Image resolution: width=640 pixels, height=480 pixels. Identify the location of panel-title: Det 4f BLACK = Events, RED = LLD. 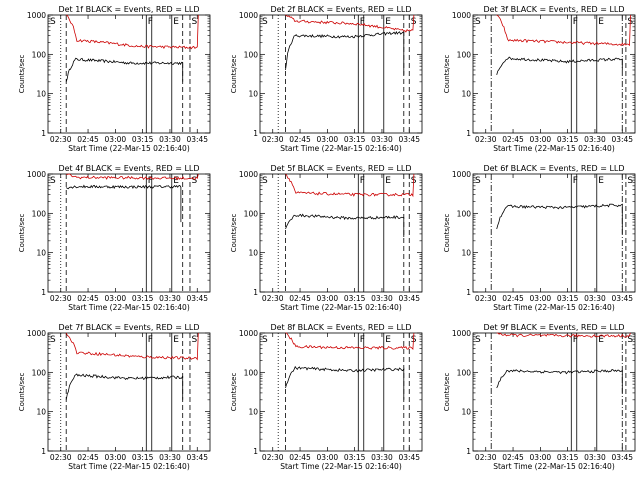
(128, 168).